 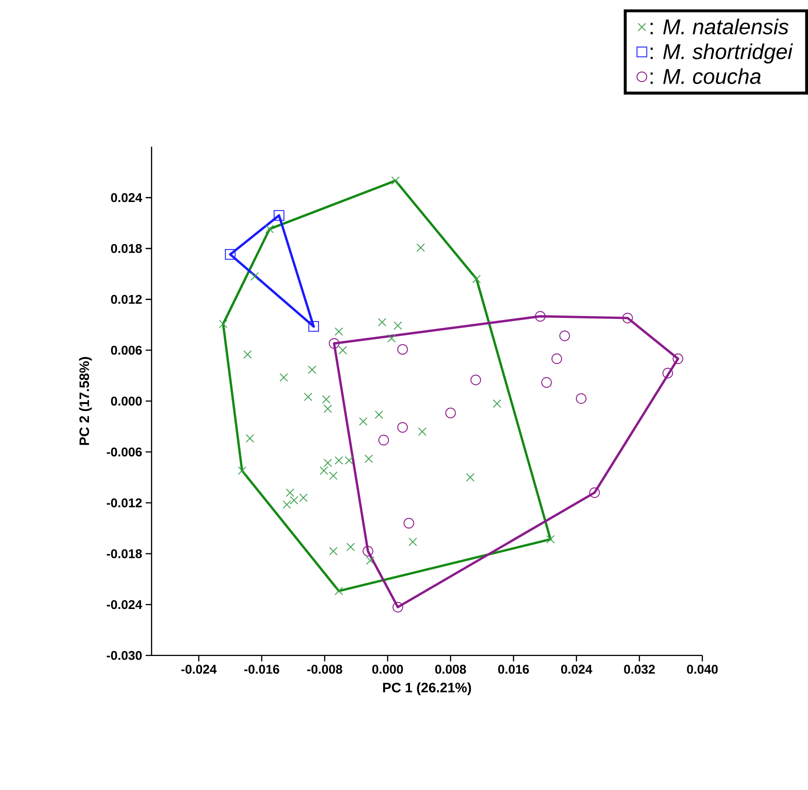 I want to click on y-tick-label: -0.030, so click(x=124, y=655).